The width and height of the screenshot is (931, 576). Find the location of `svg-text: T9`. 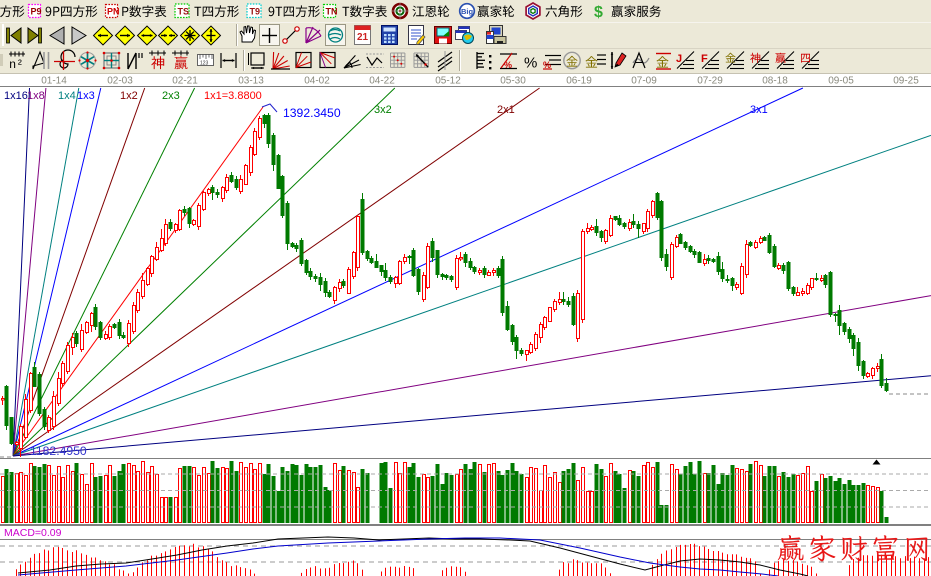

svg-text: T9 is located at coordinates (255, 12).